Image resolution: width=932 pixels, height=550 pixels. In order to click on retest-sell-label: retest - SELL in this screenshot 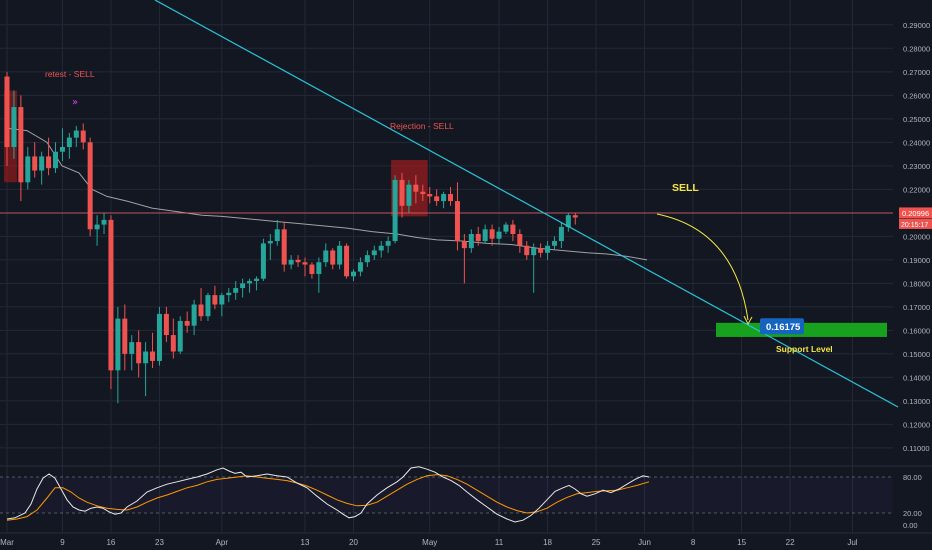, I will do `click(70, 74)`.